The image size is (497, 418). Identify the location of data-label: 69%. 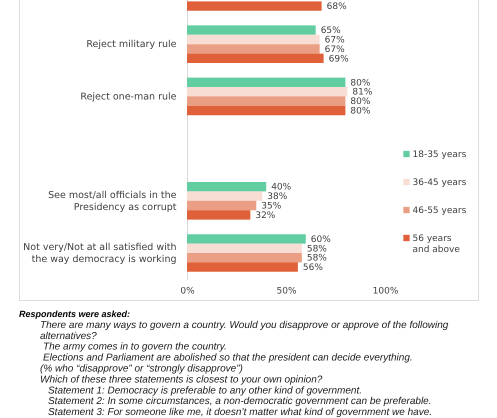
(339, 59).